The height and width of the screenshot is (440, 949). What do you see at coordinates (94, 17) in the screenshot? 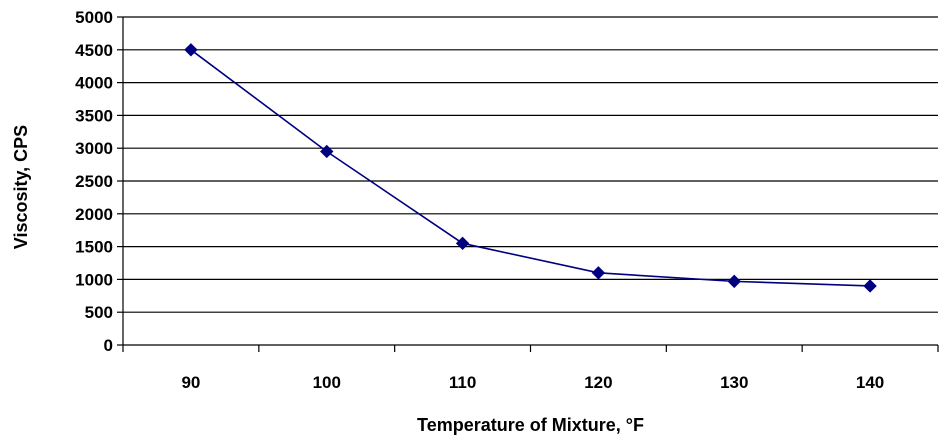
I see `y-tick-label: 5000` at bounding box center [94, 17].